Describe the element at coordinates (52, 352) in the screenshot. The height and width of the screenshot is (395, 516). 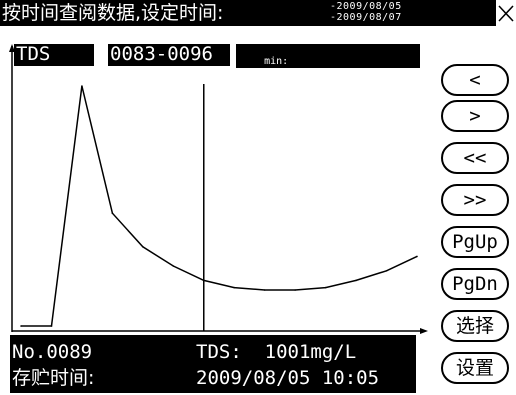
I see `record-number: No.0089` at that location.